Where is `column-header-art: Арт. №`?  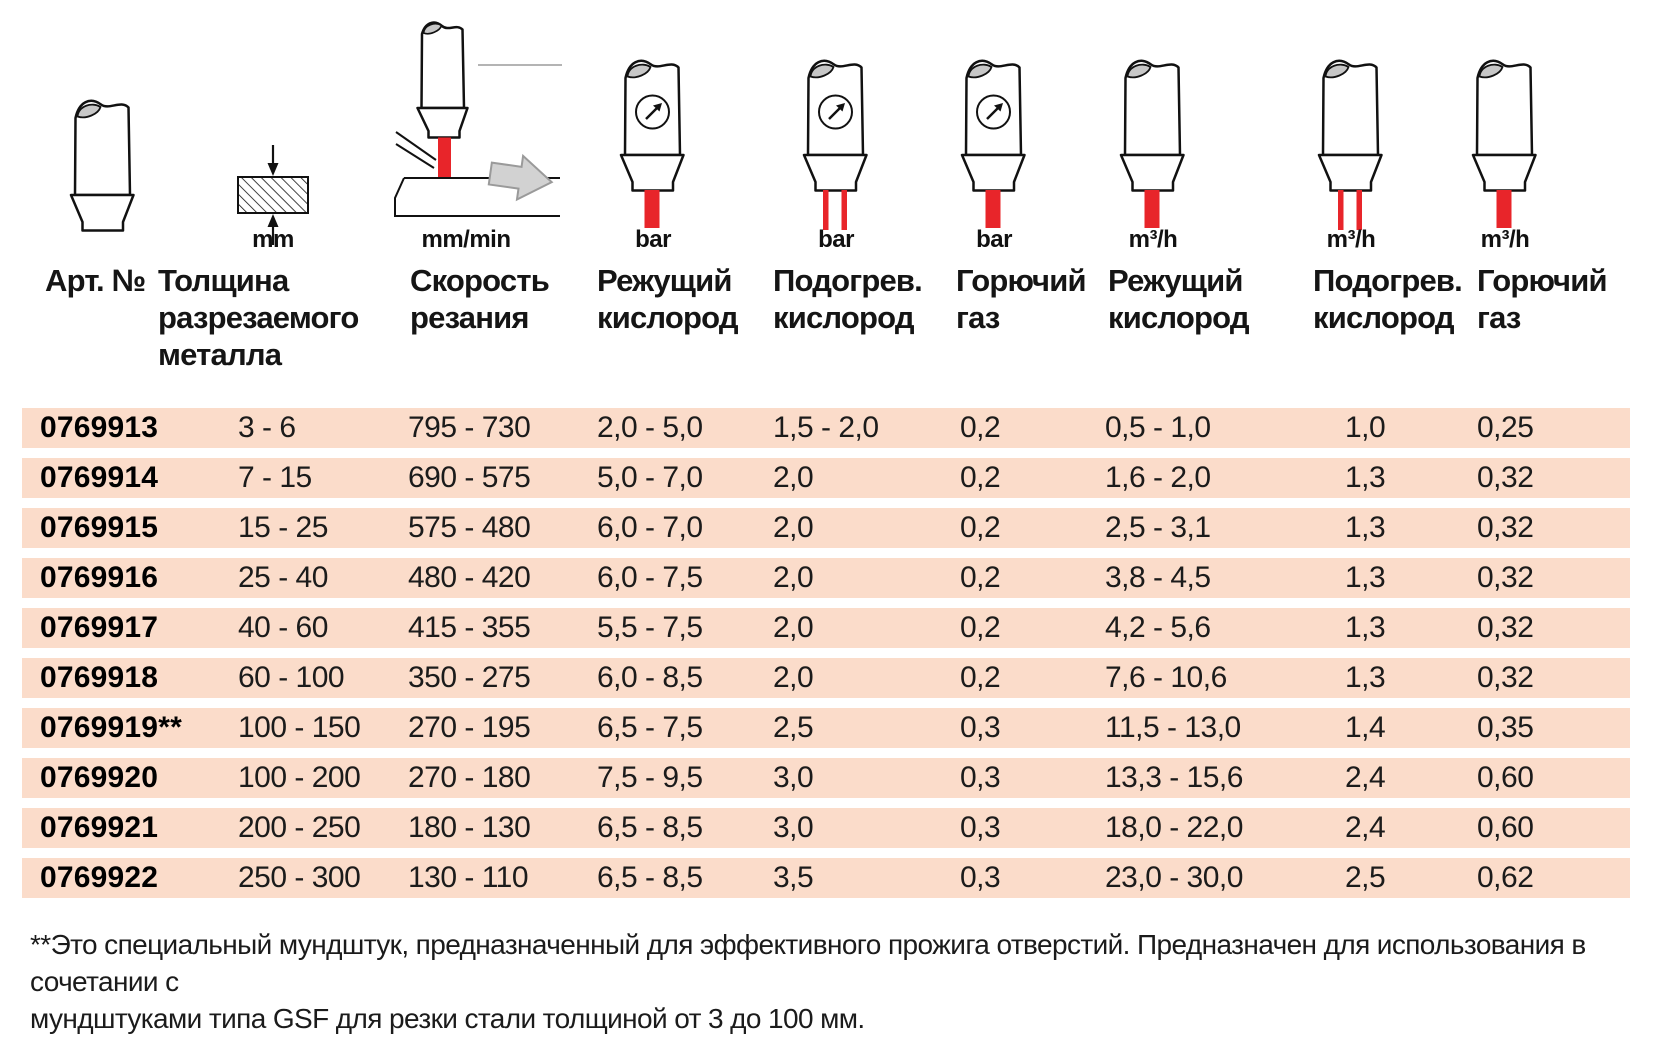 column-header-art: Арт. № is located at coordinates (95, 280).